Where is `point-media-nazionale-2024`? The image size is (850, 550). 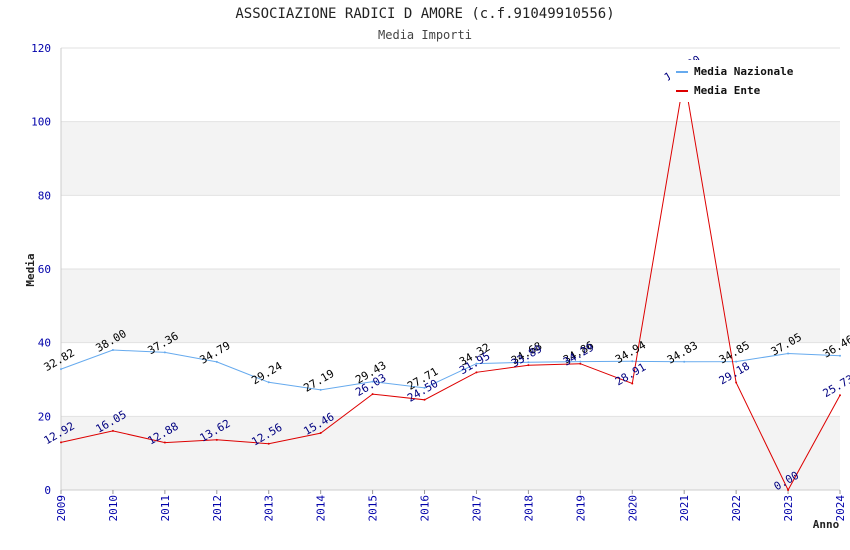
point-media-nazionale-2024 is located at coordinates (840, 355).